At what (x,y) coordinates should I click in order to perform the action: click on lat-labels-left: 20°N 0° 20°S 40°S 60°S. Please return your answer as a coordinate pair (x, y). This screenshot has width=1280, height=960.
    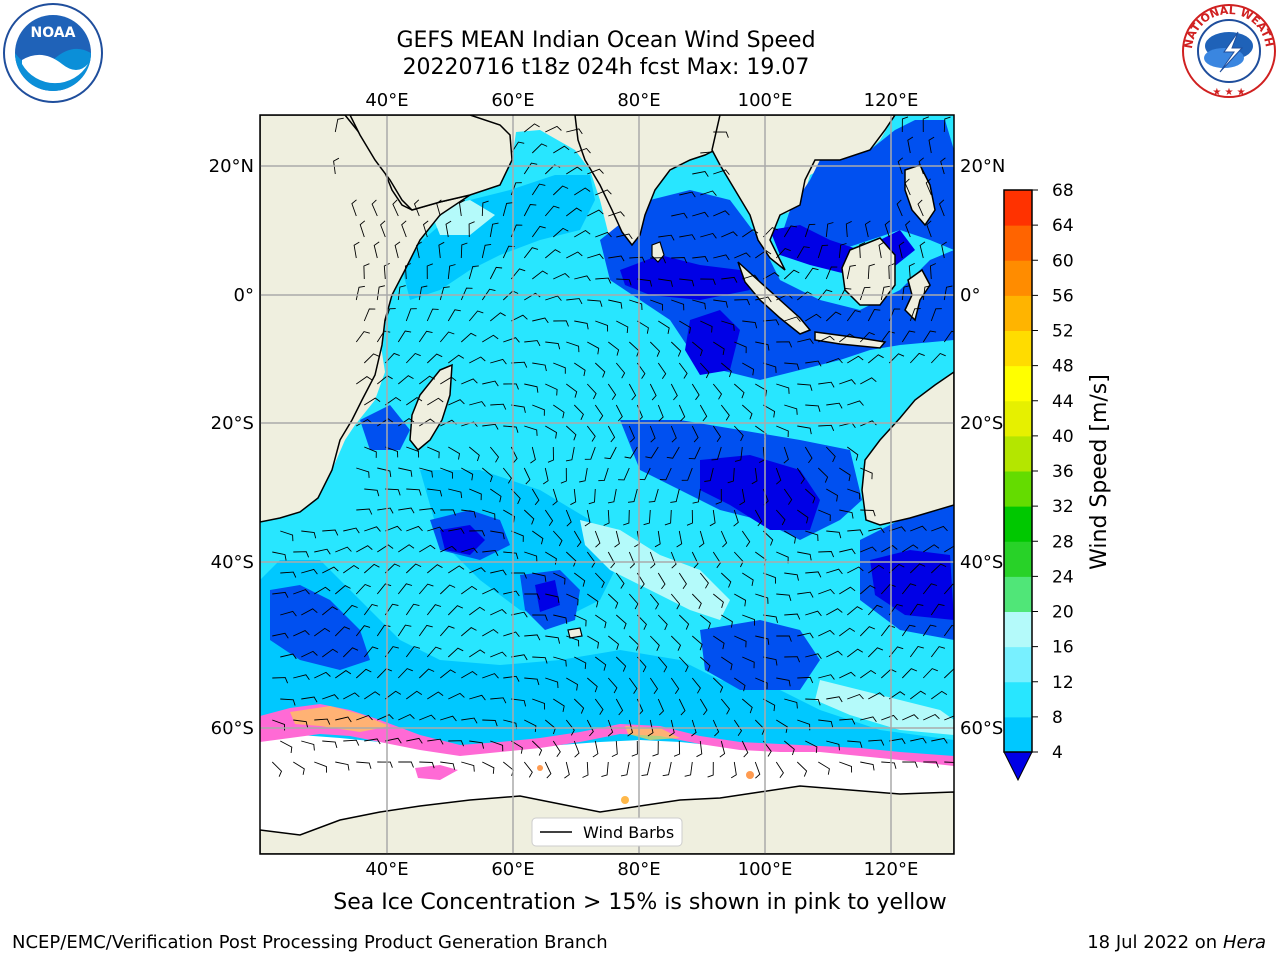
    Looking at the image, I should click on (231, 447).